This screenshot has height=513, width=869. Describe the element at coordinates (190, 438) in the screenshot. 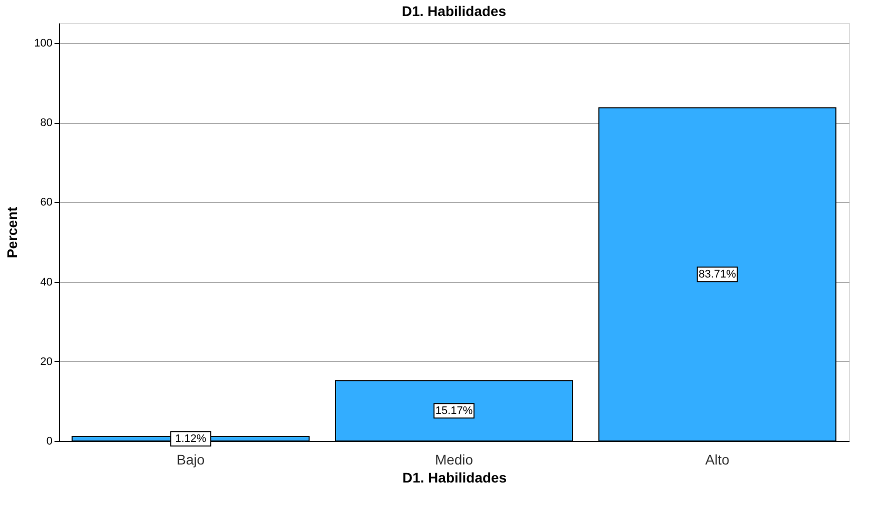

I see `data-label: 1.12%` at that location.